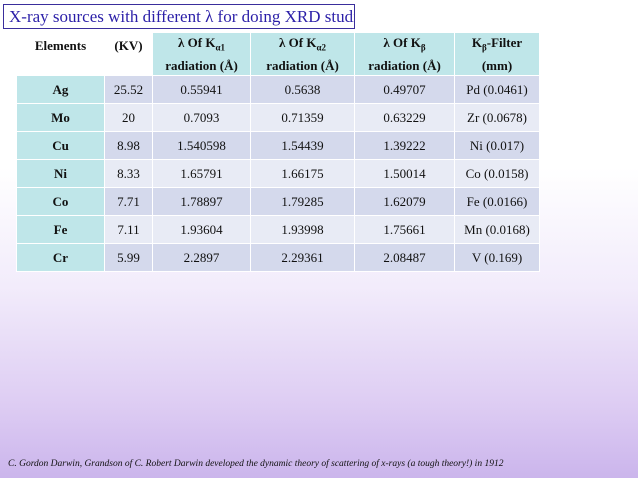 Image resolution: width=638 pixels, height=478 pixels. I want to click on cell-ka2: 1.93998, so click(302, 229).